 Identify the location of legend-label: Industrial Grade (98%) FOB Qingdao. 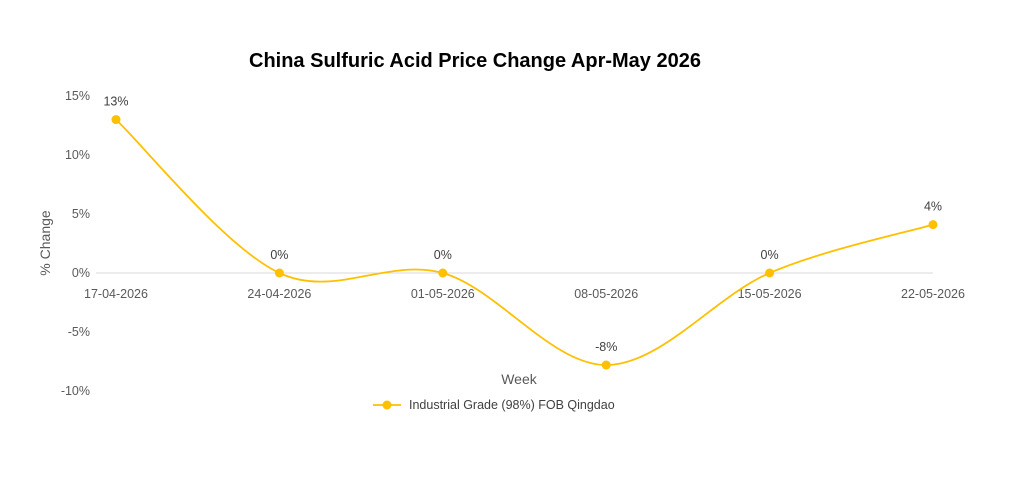
(512, 405).